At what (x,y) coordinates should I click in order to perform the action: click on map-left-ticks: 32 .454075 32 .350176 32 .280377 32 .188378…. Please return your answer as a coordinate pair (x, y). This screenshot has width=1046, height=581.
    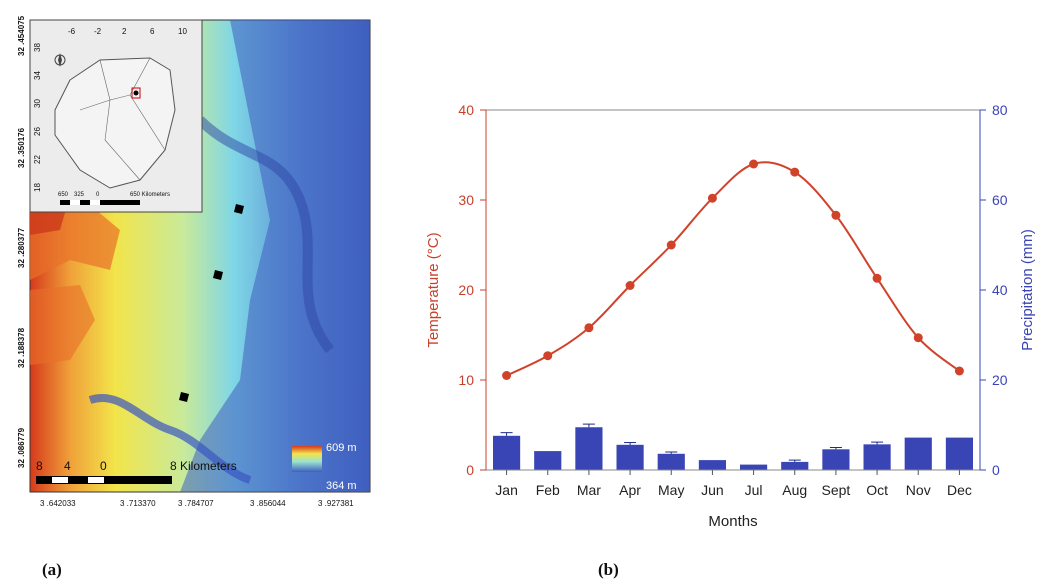
    Looking at the image, I should click on (21, 241).